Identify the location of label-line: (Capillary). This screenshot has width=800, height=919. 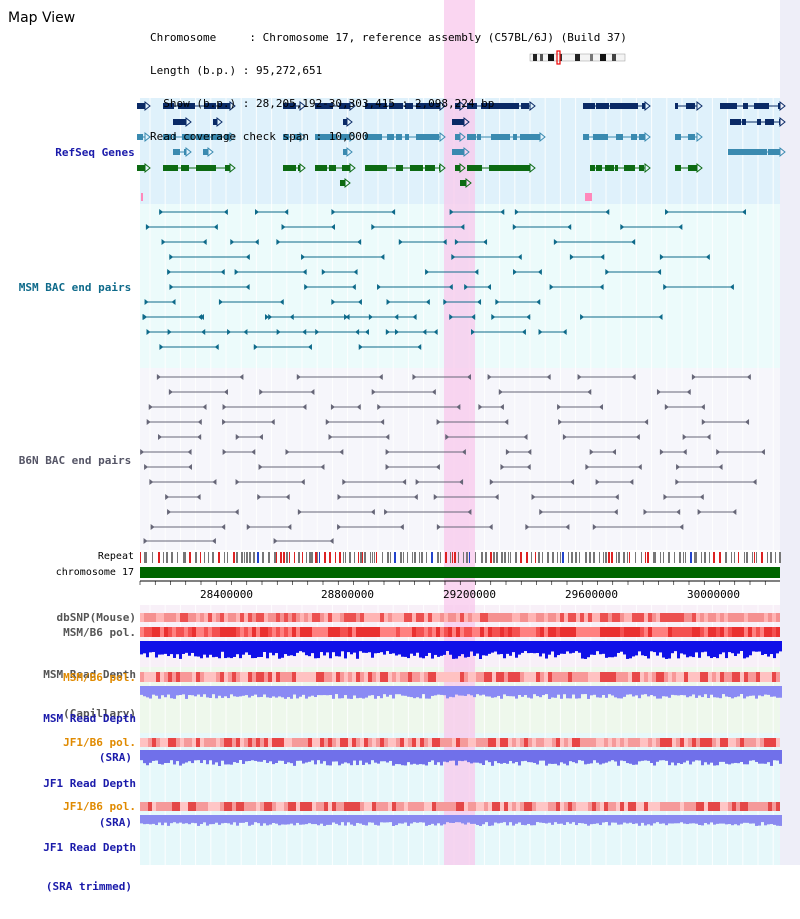
(99, 713).